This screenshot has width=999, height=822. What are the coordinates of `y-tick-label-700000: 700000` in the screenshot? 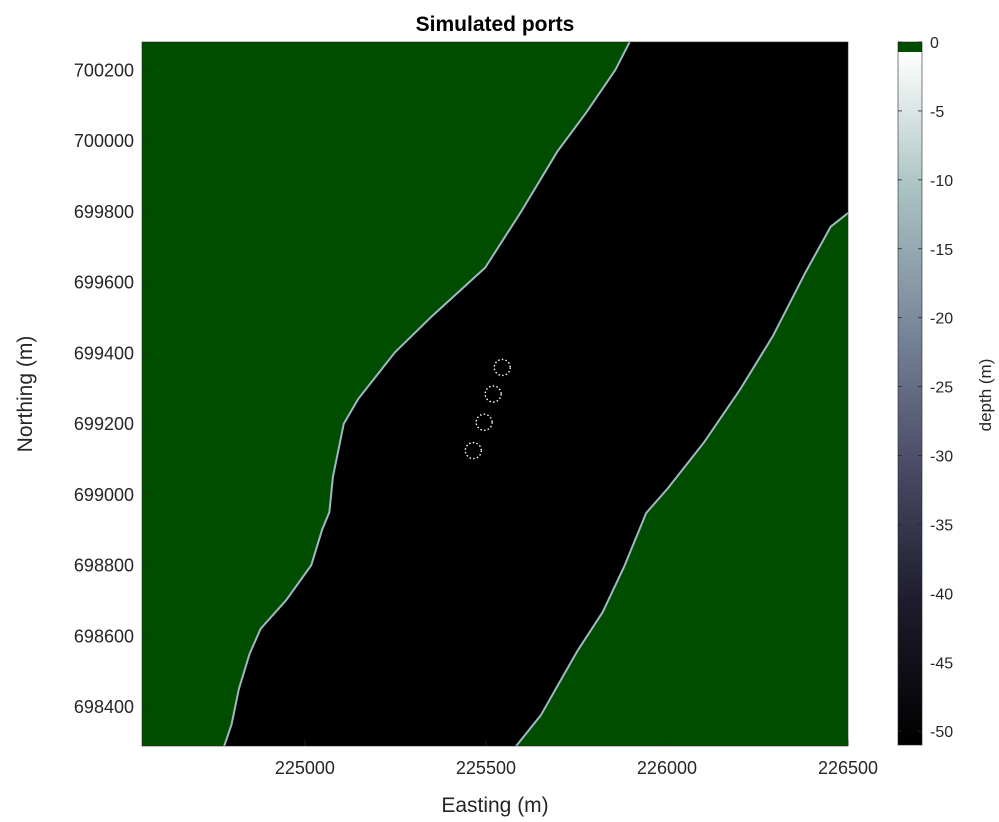 It's located at (104, 141).